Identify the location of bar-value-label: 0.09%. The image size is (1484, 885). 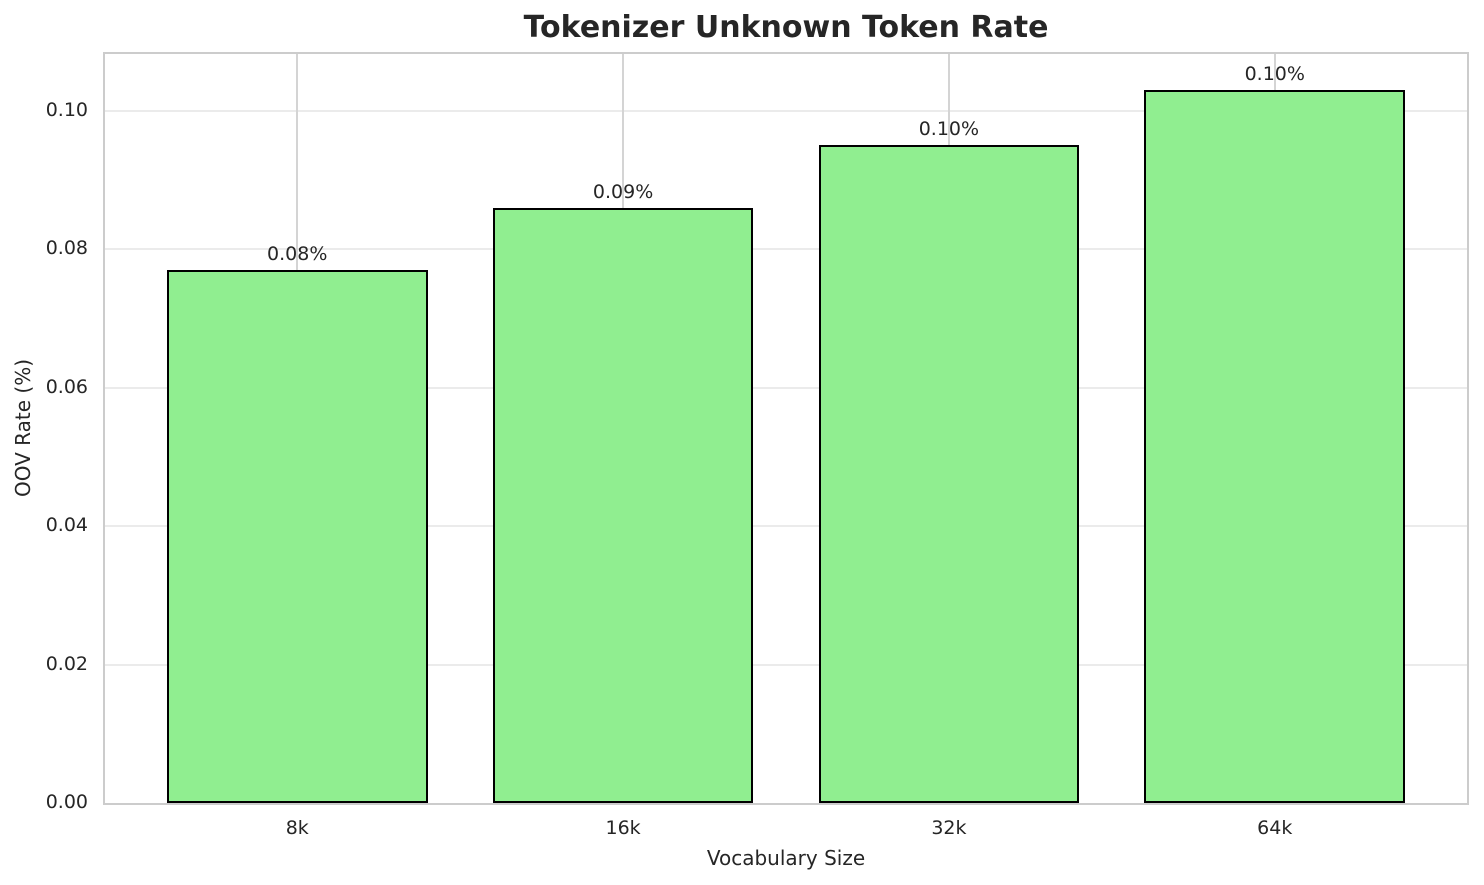
(623, 191).